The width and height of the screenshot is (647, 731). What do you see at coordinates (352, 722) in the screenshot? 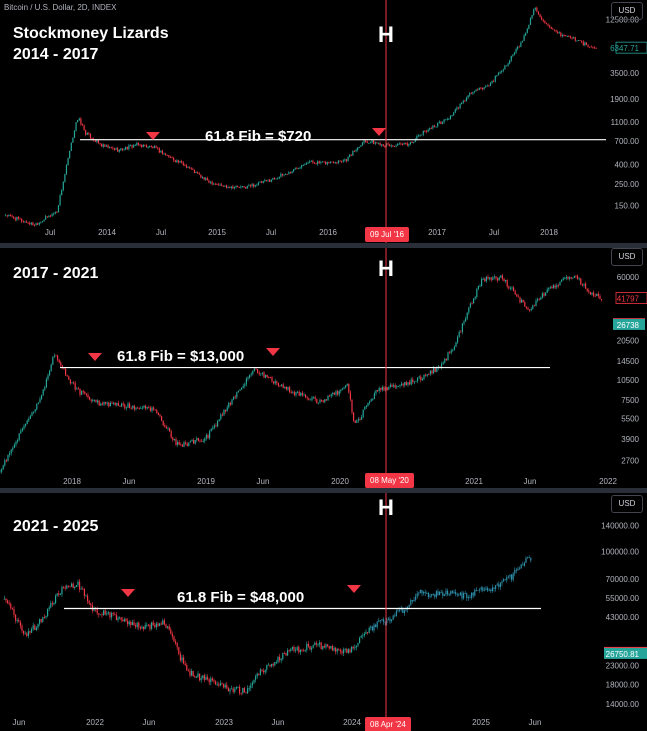
I see `x-tick-label: 2024` at bounding box center [352, 722].